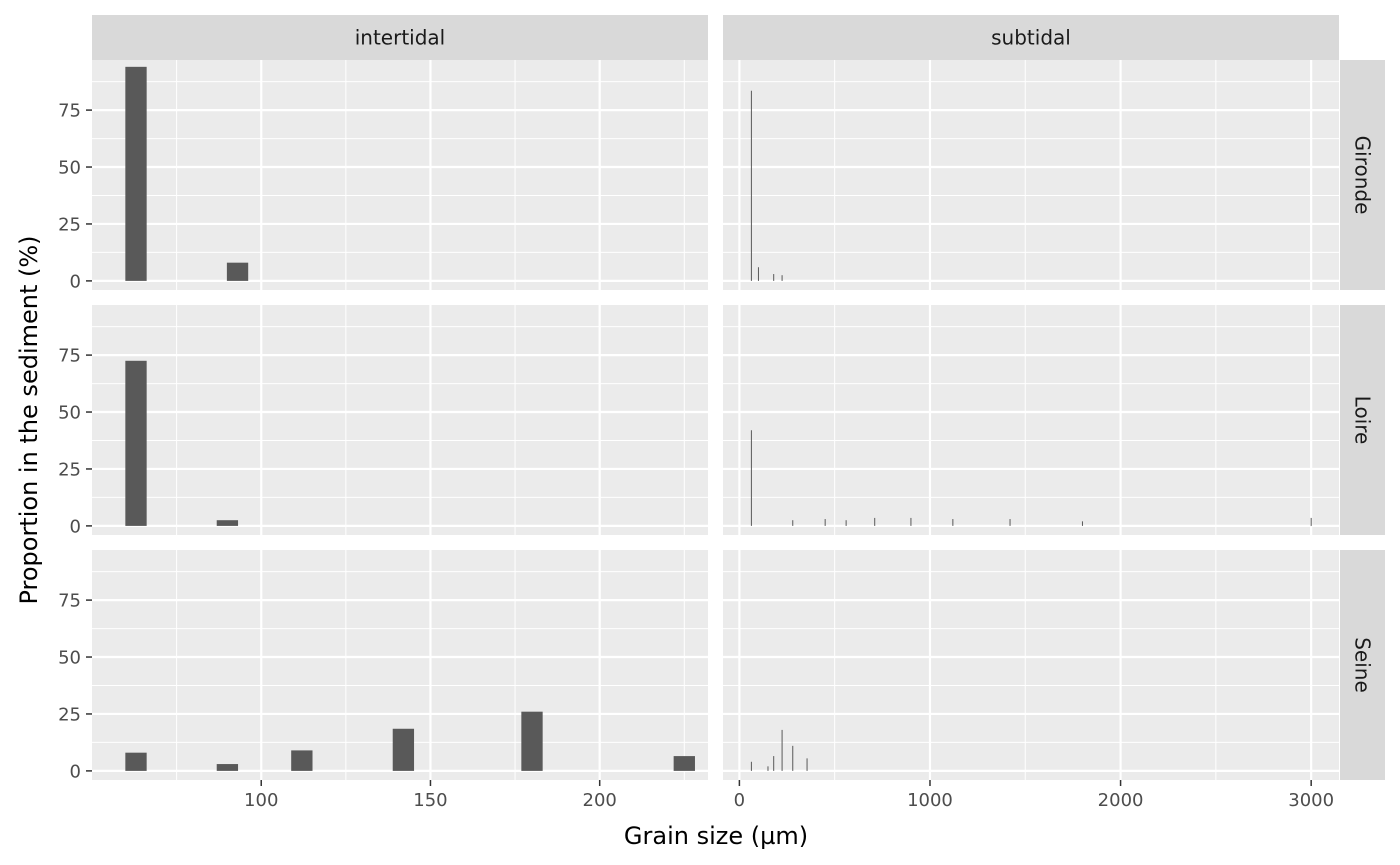 The width and height of the screenshot is (1400, 865). Describe the element at coordinates (739, 800) in the screenshot. I see `x-tick-label: 0` at that location.